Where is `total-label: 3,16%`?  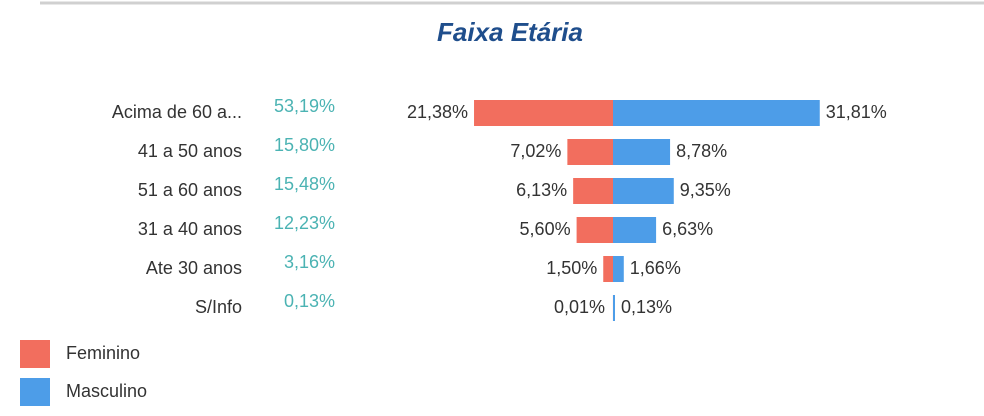
total-label: 3,16% is located at coordinates (309, 262).